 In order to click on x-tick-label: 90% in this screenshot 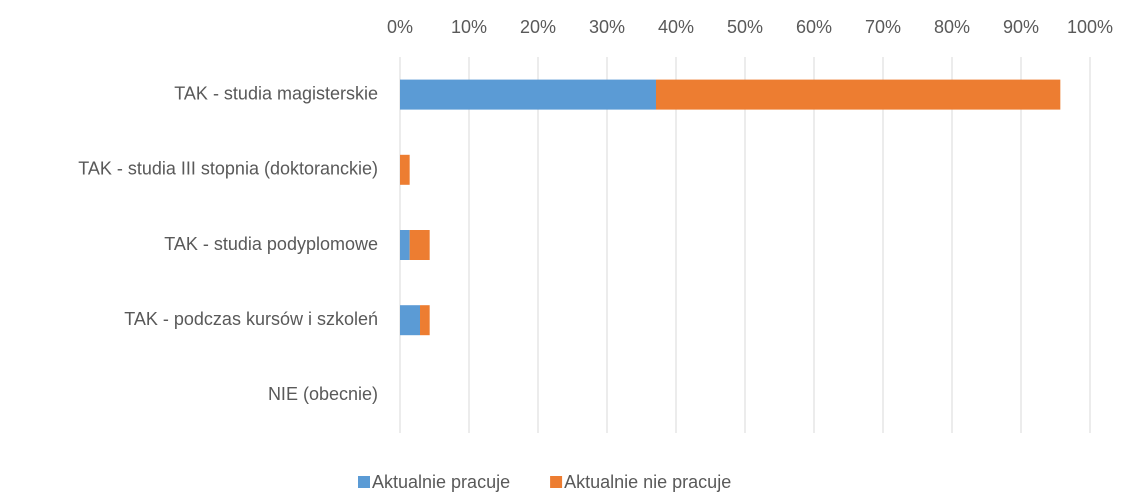, I will do `click(1021, 27)`.